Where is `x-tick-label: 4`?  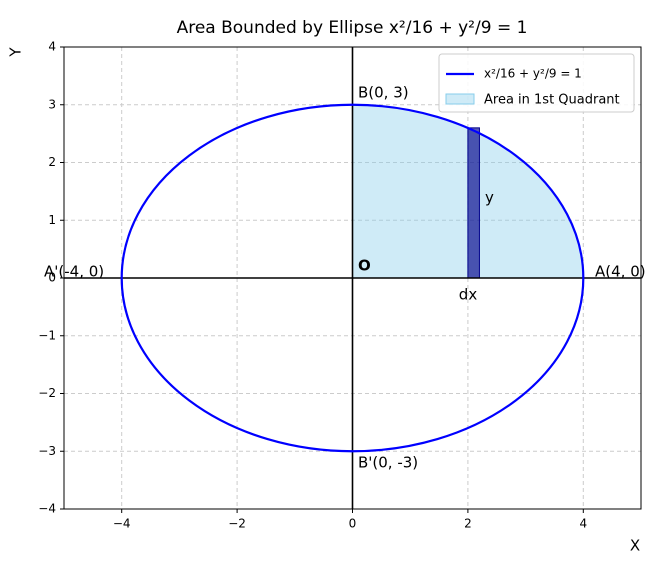
x-tick-label: 4 is located at coordinates (583, 524).